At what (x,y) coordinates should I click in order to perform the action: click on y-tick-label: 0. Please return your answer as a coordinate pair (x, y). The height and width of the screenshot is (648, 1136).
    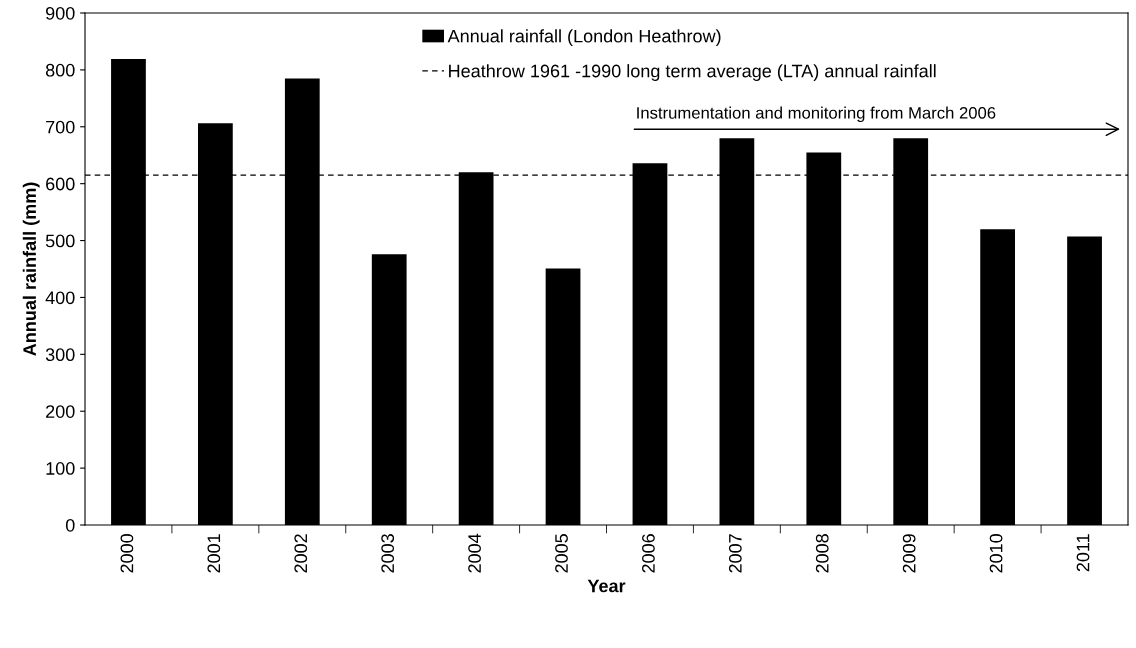
    Looking at the image, I should click on (70, 525).